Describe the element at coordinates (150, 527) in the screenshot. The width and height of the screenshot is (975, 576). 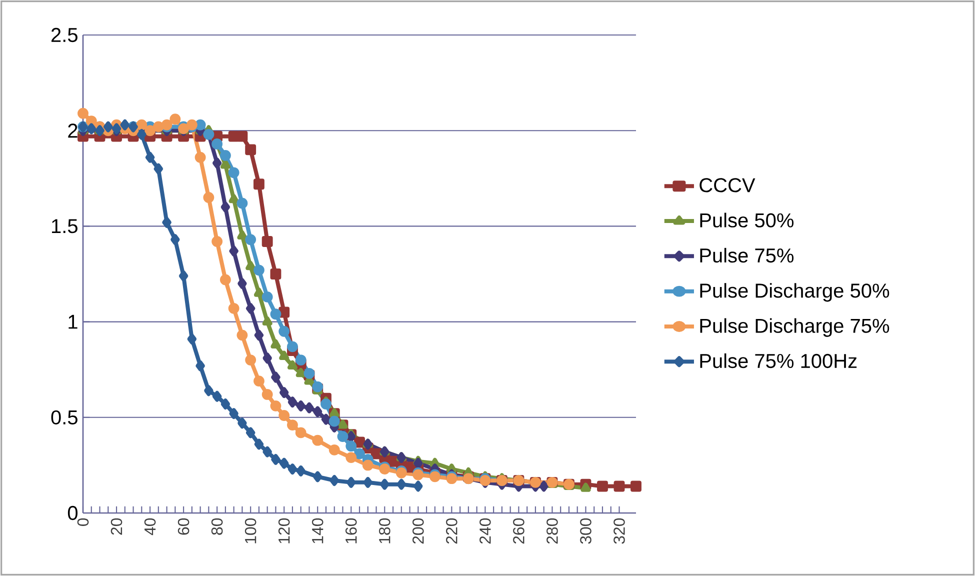
I see `x-tick-label: 40` at that location.